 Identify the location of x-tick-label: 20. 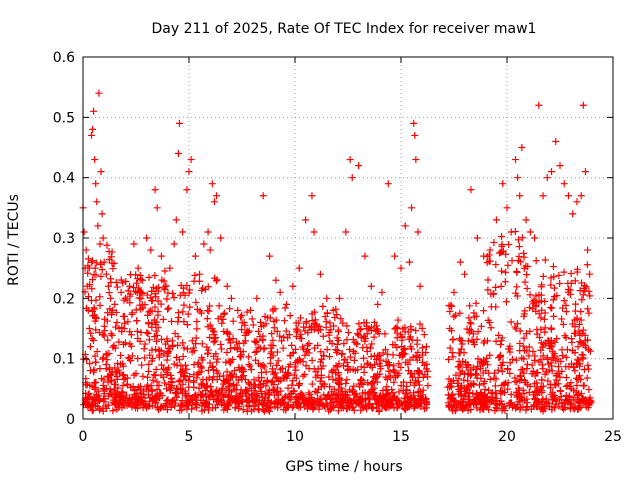
(507, 437).